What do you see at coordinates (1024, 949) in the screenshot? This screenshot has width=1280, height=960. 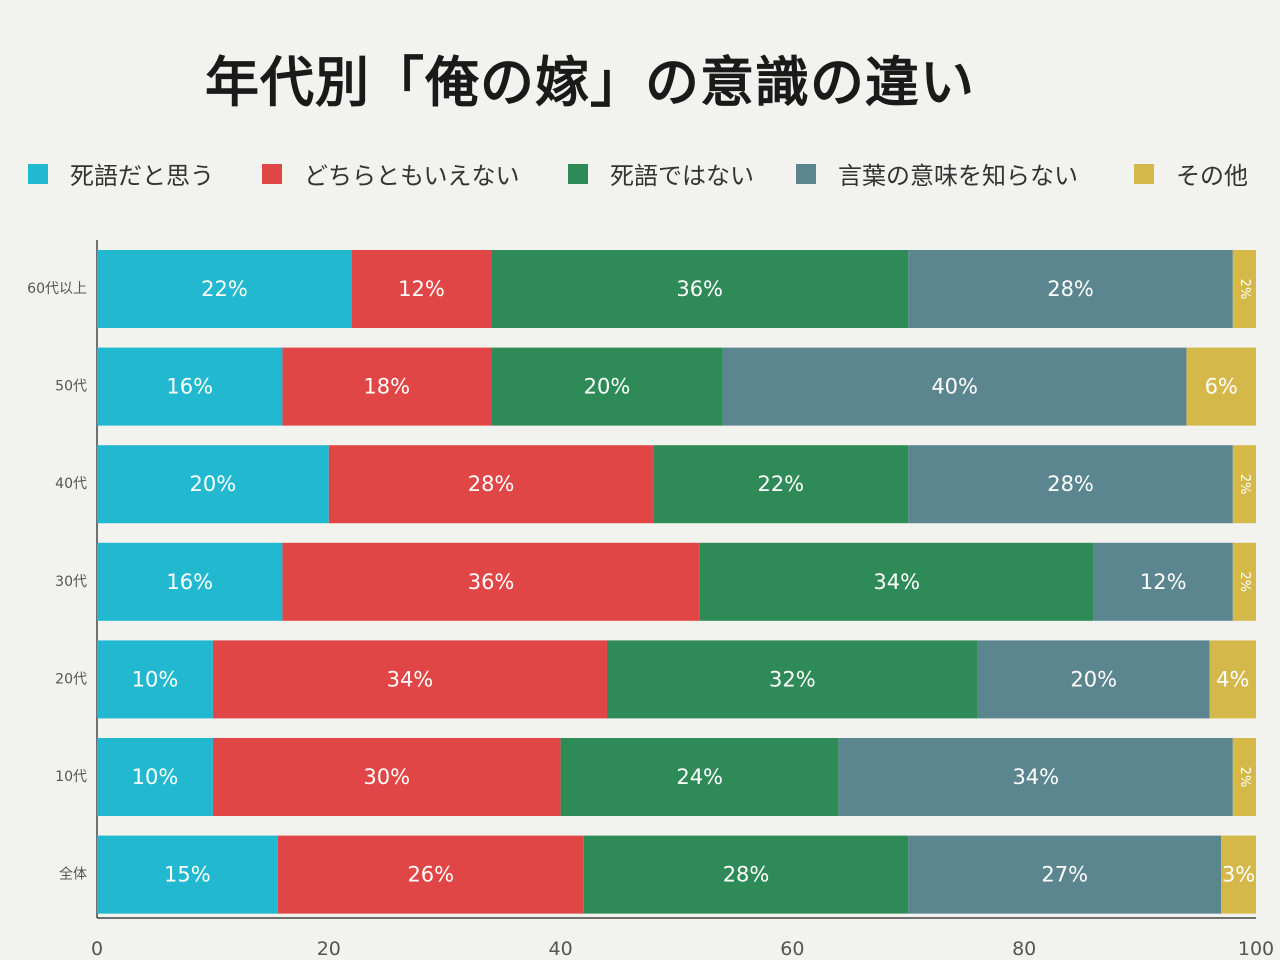 I see `x-tick-label: 80` at bounding box center [1024, 949].